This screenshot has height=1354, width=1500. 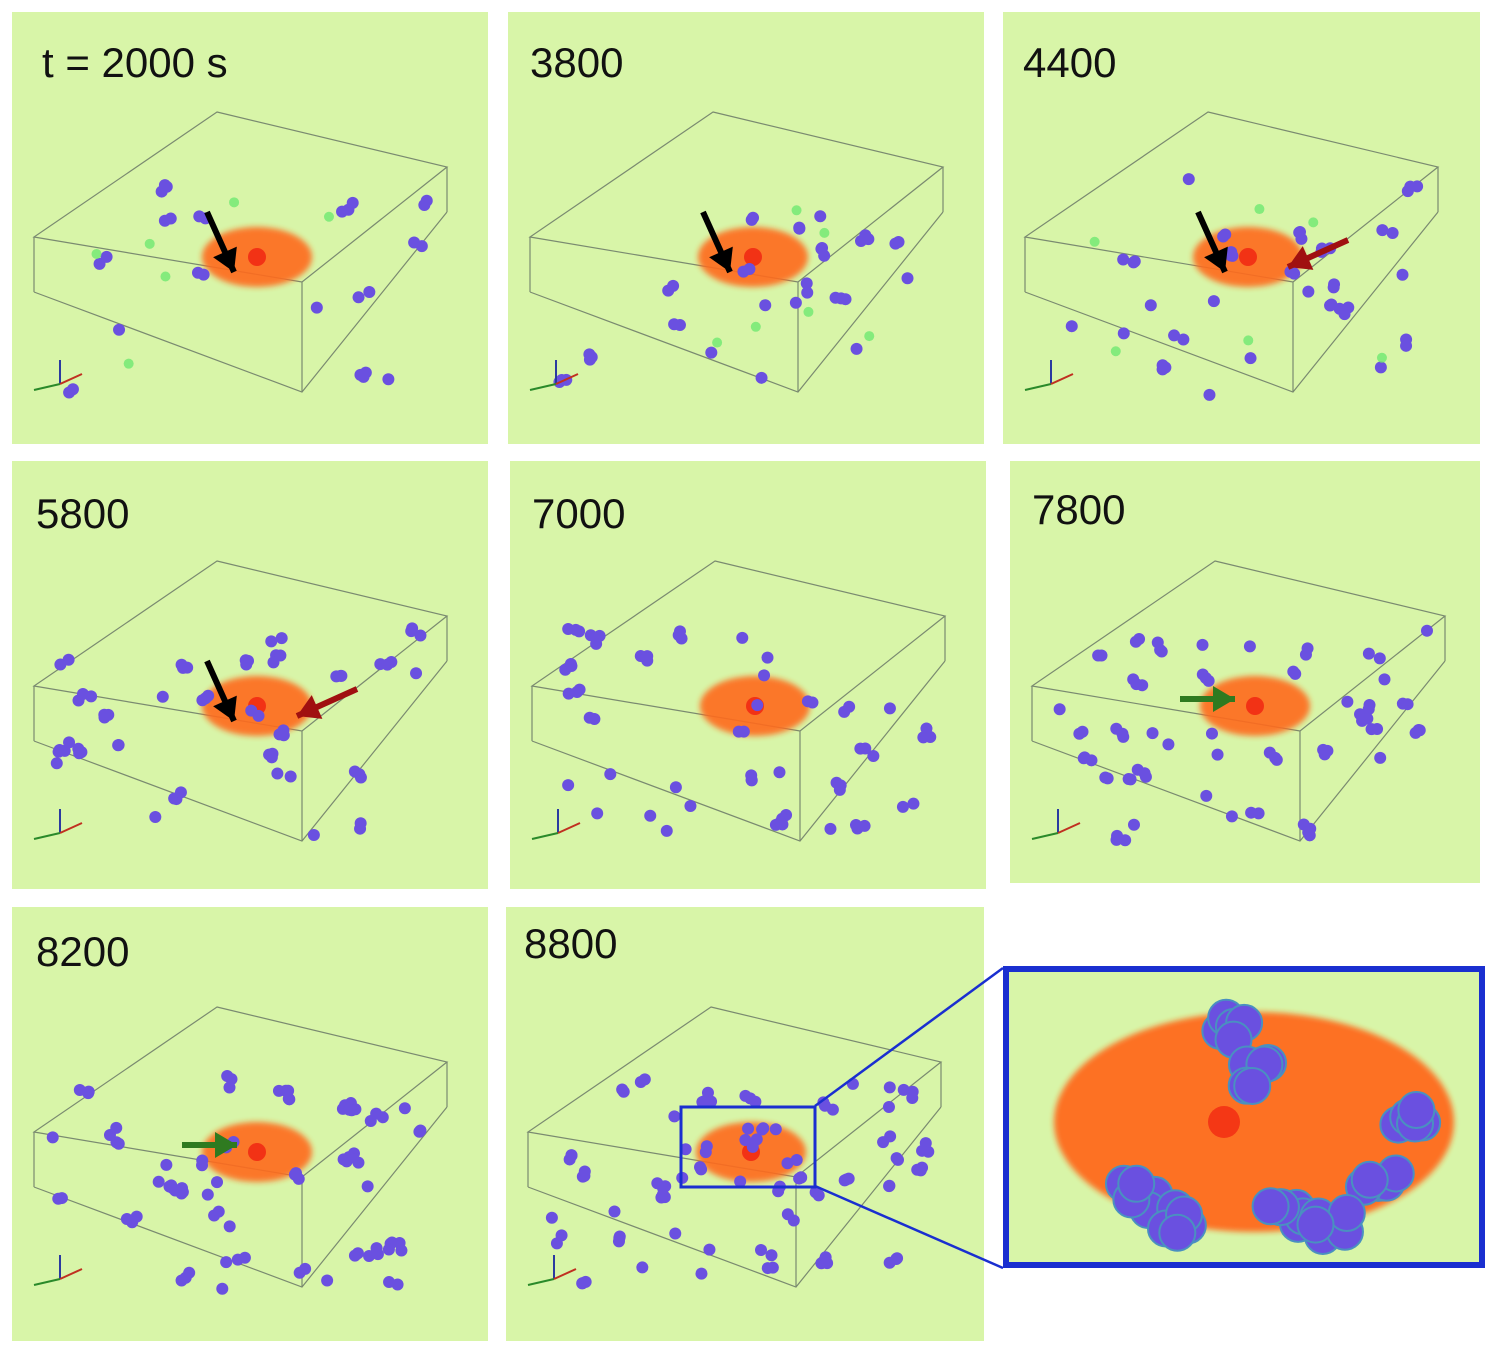 I want to click on cell-nucleus, so click(x=1255, y=706).